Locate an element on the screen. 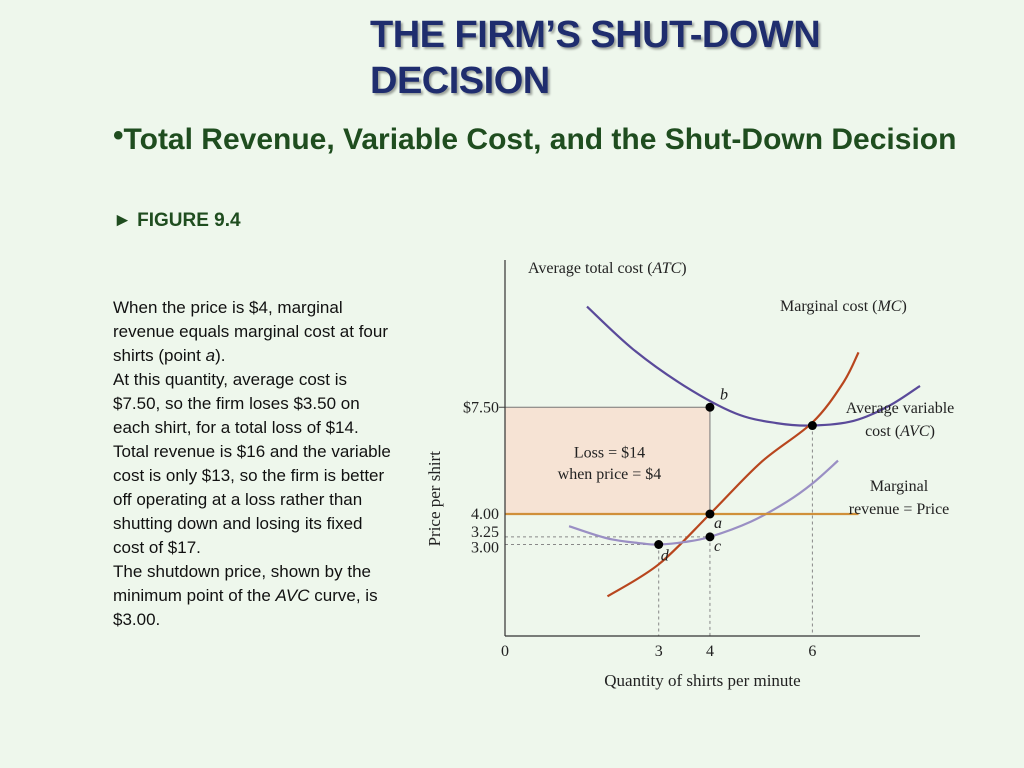  loss-rectangle is located at coordinates (607, 460).